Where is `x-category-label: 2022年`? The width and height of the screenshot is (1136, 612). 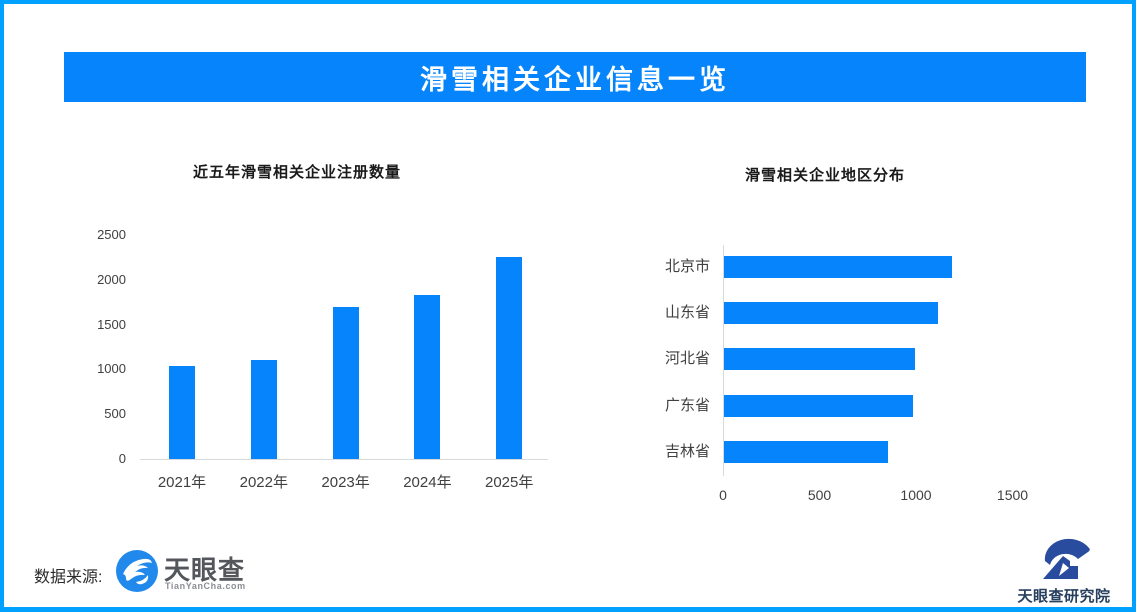
x-category-label: 2022年 is located at coordinates (263, 482).